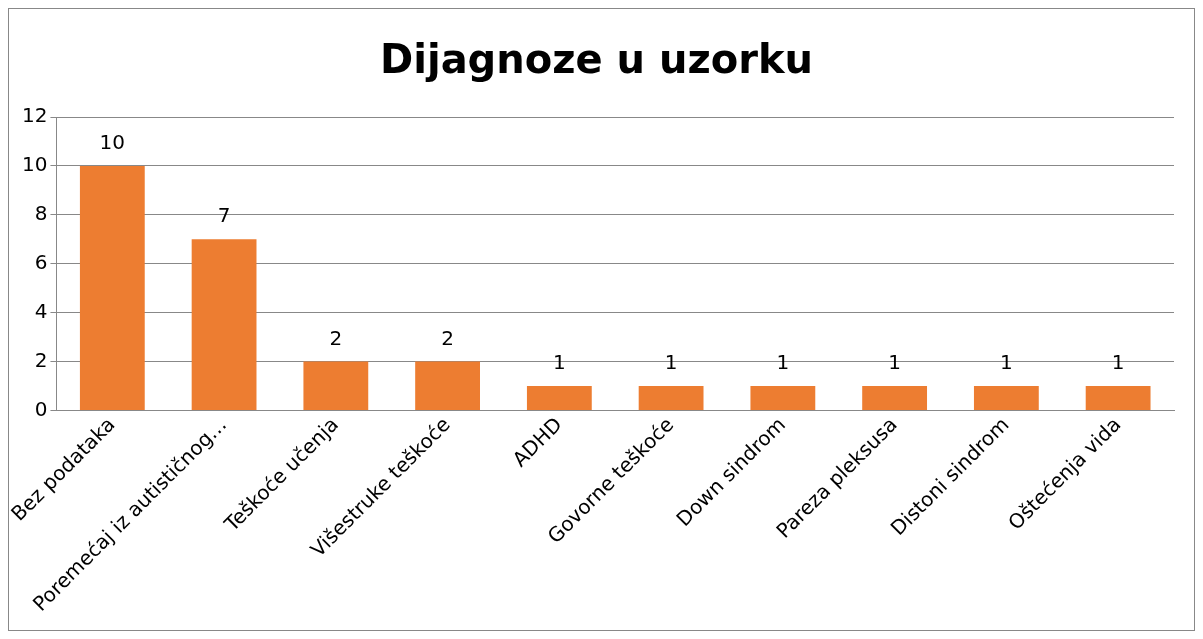 Image resolution: width=1203 pixels, height=639 pixels. Describe the element at coordinates (596, 59) in the screenshot. I see `chart-title: Dijagnoze u uzorku` at that location.